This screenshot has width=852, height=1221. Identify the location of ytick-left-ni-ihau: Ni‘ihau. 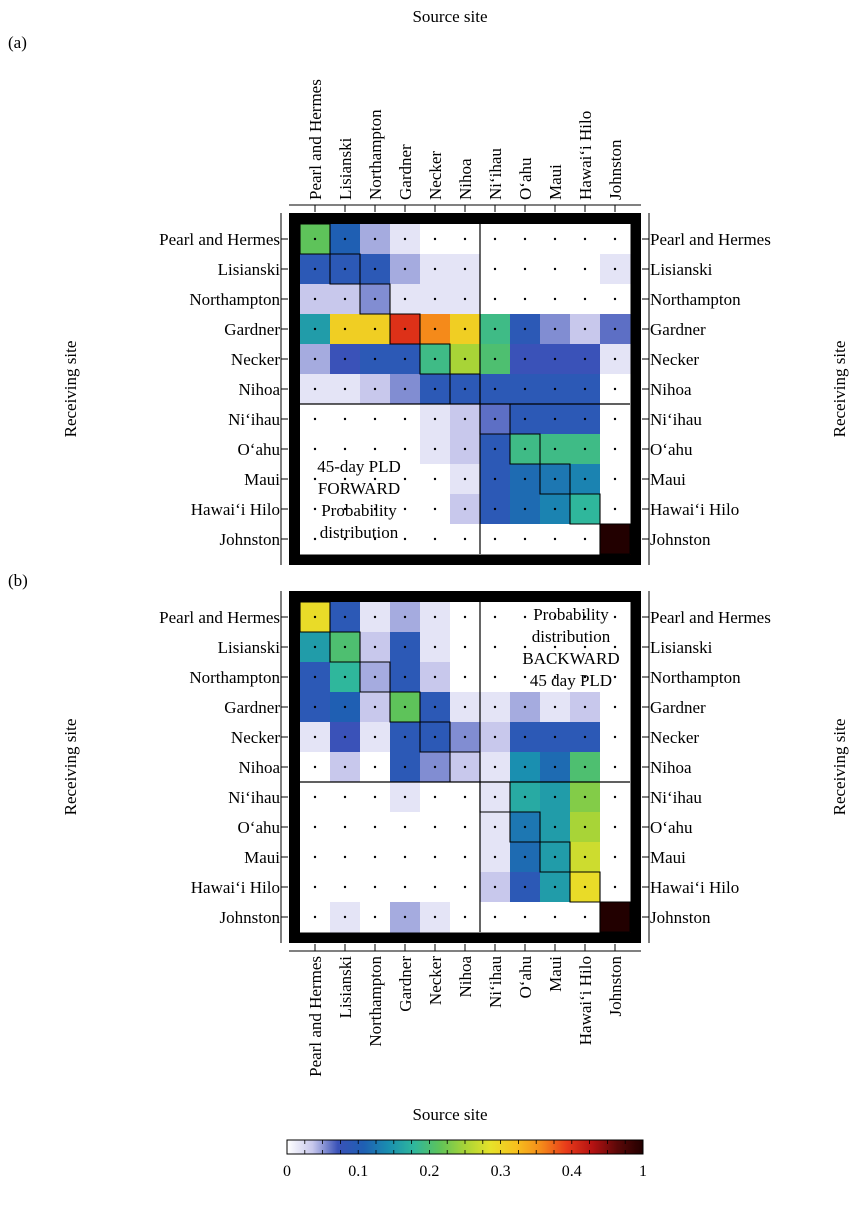
(254, 419).